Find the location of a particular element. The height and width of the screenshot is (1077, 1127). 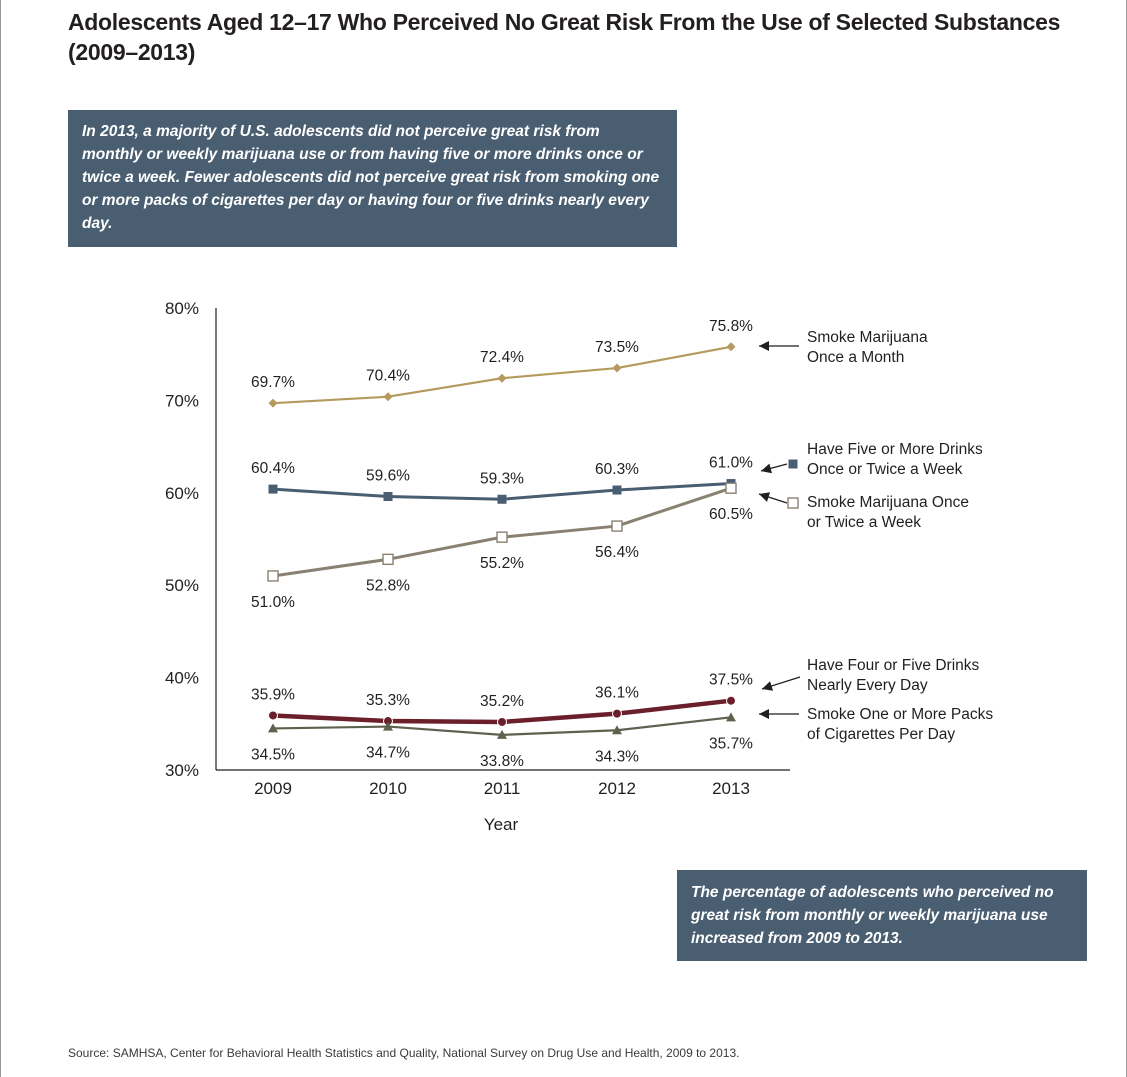

data-label: 75.8% is located at coordinates (731, 326).